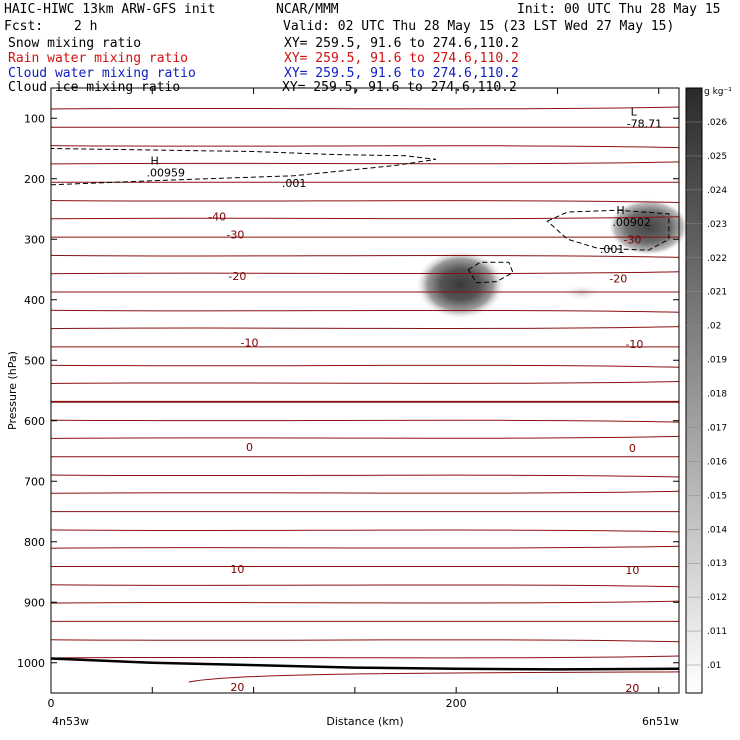  I want to click on terrain-line, so click(365, 664).